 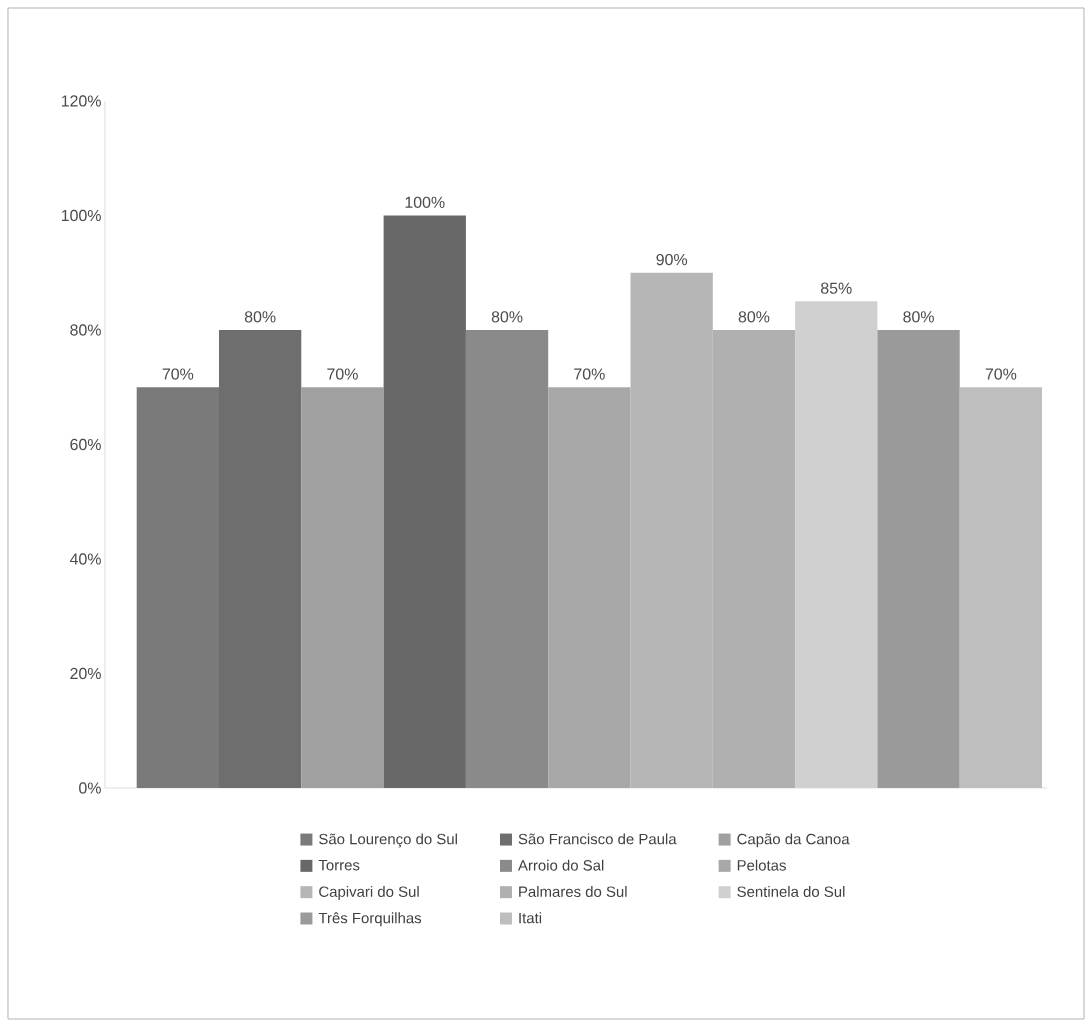 I want to click on y-tick-label: 40%, so click(x=85, y=559).